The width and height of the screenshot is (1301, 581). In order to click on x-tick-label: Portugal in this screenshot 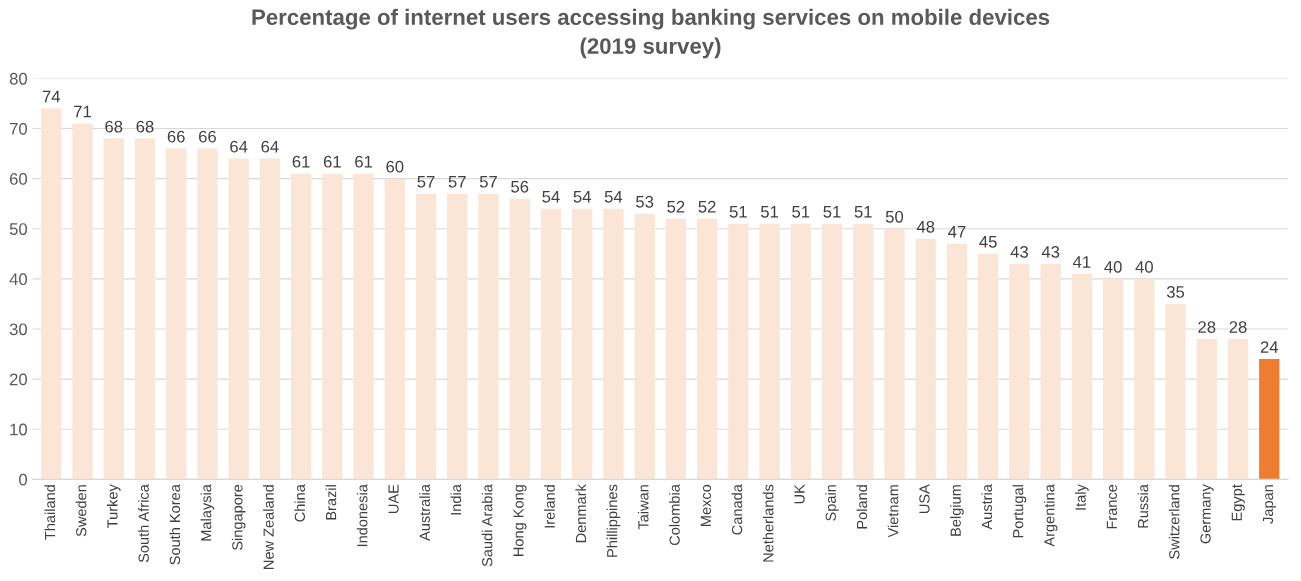, I will do `click(1019, 511)`.